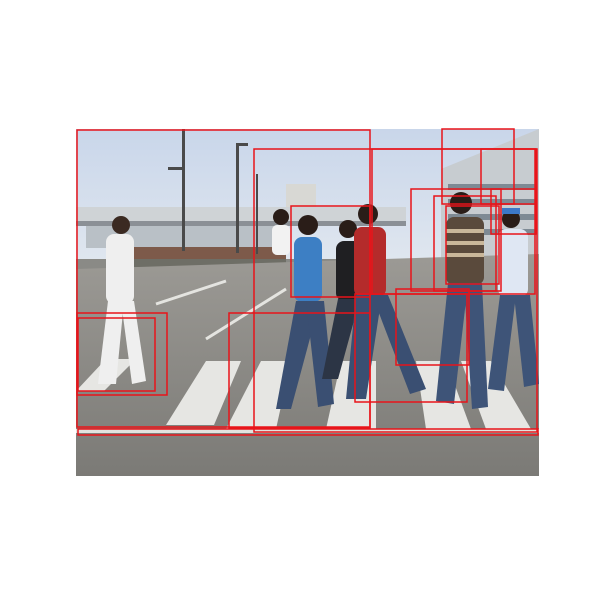 This screenshot has height=600, width=600. What do you see at coordinates (183, 190) in the screenshot?
I see `light-pole` at bounding box center [183, 190].